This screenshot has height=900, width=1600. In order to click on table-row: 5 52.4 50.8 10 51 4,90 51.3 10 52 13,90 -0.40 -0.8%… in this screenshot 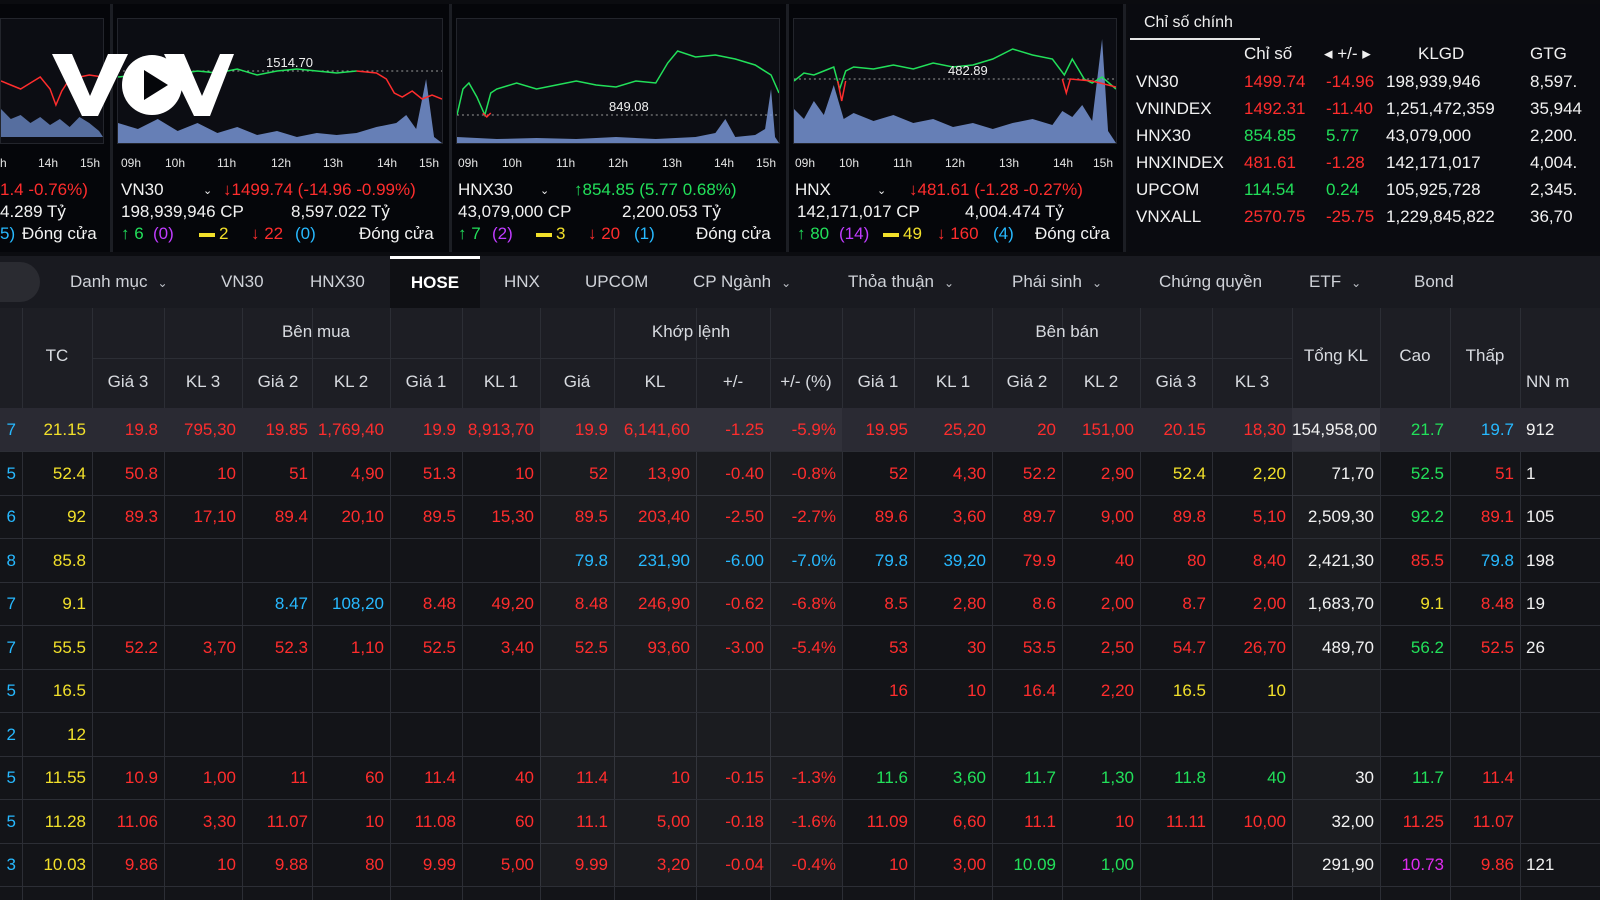, I will do `click(800, 474)`.